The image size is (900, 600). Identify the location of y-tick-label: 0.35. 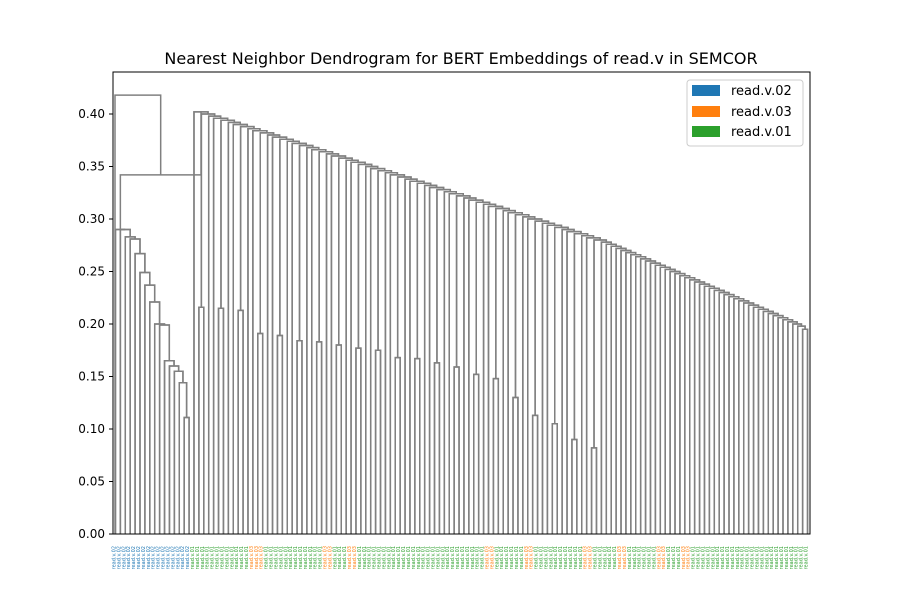
(91, 167).